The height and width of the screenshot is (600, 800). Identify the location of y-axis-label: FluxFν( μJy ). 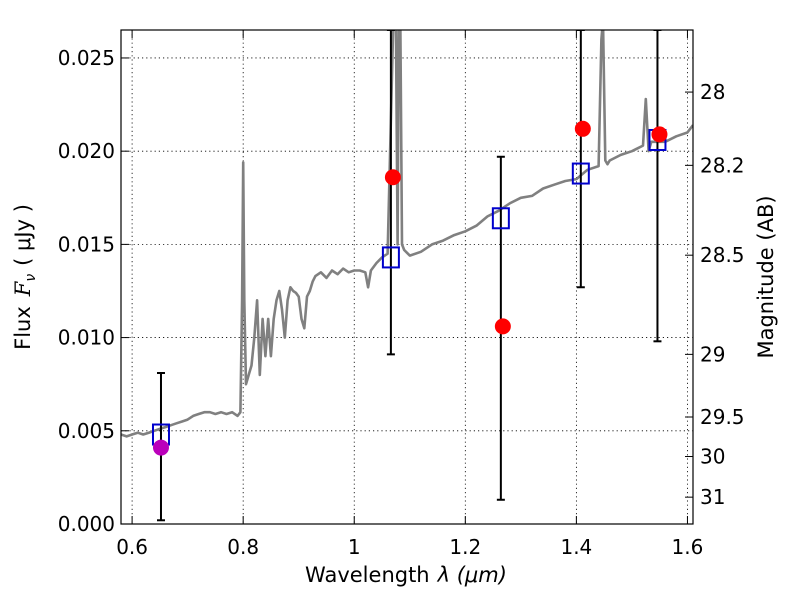
(25, 277).